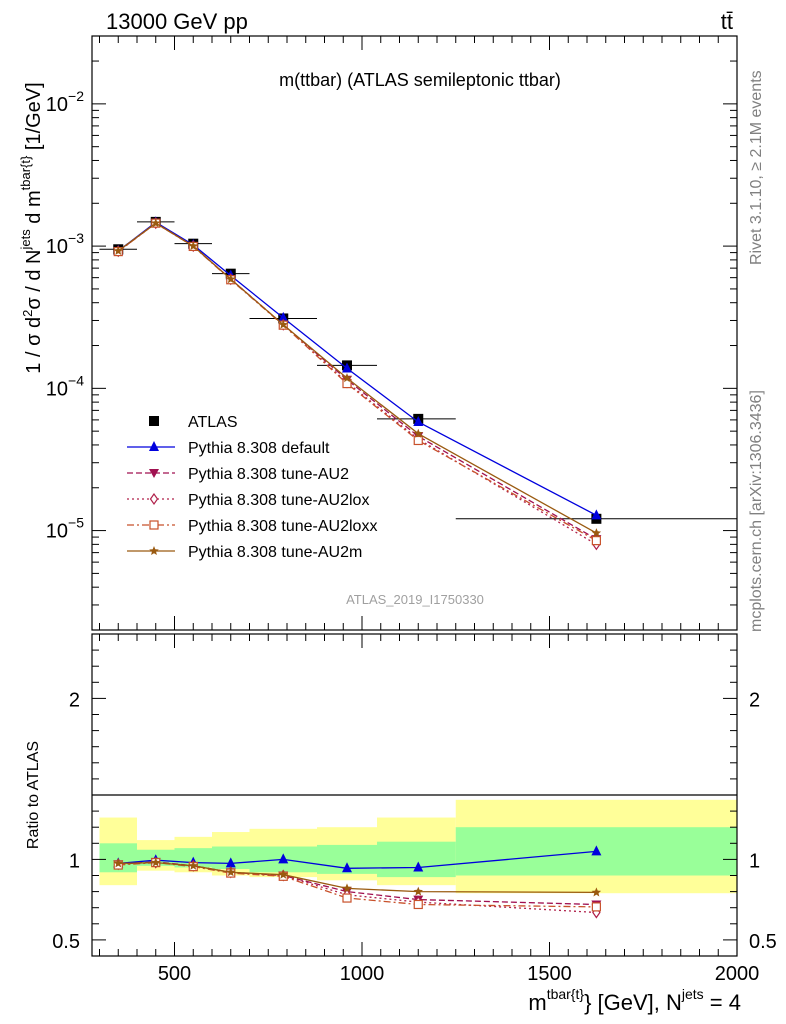 This screenshot has width=786, height=1024. I want to click on legend-item: Pythia 8.308 tune-AU2loxx, so click(252, 526).